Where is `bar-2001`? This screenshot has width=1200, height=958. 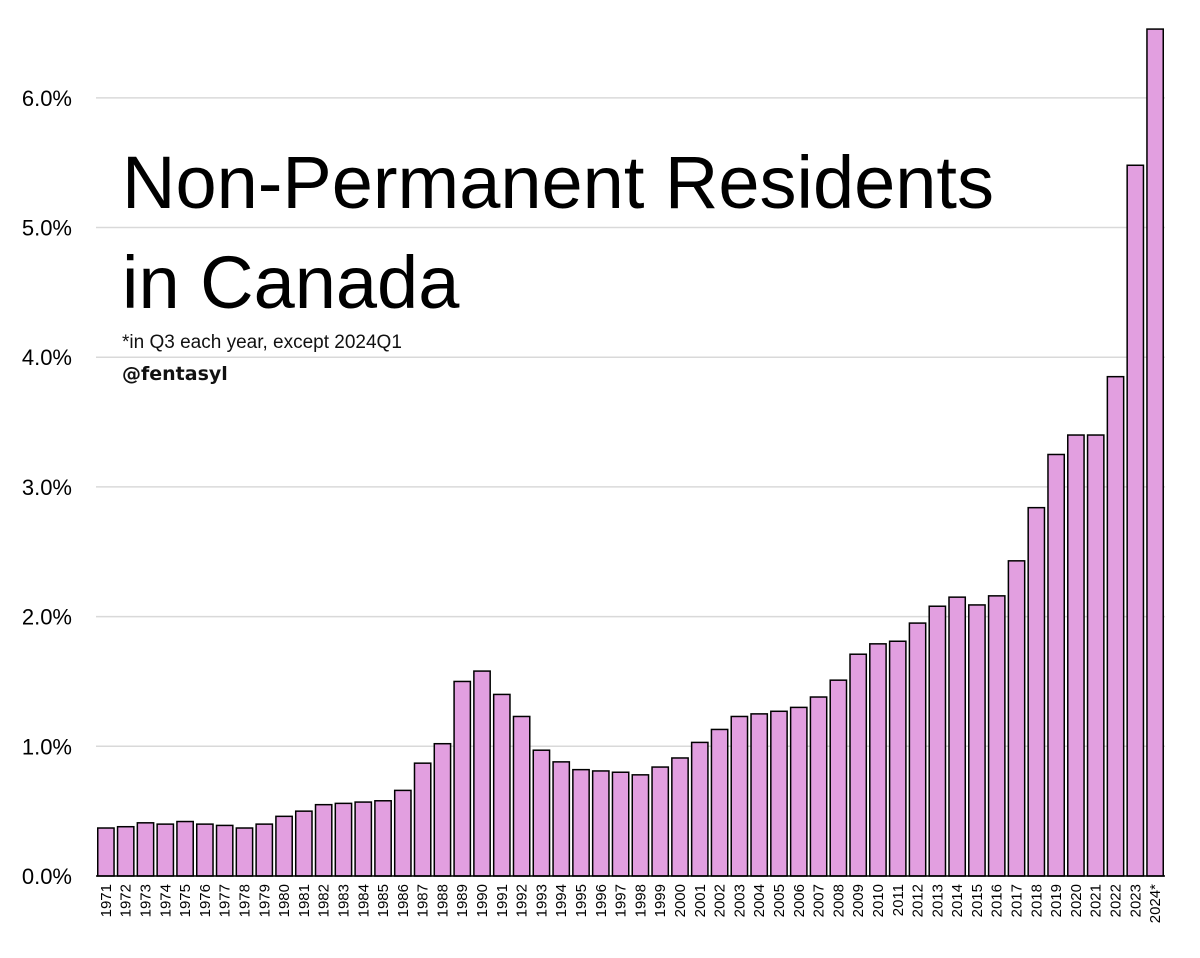
bar-2001 is located at coordinates (699, 809).